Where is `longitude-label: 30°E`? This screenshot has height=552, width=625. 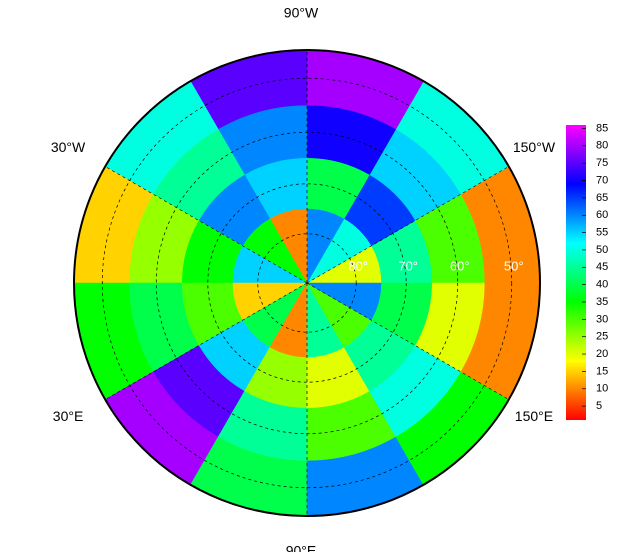
longitude-label: 30°E is located at coordinates (68, 416).